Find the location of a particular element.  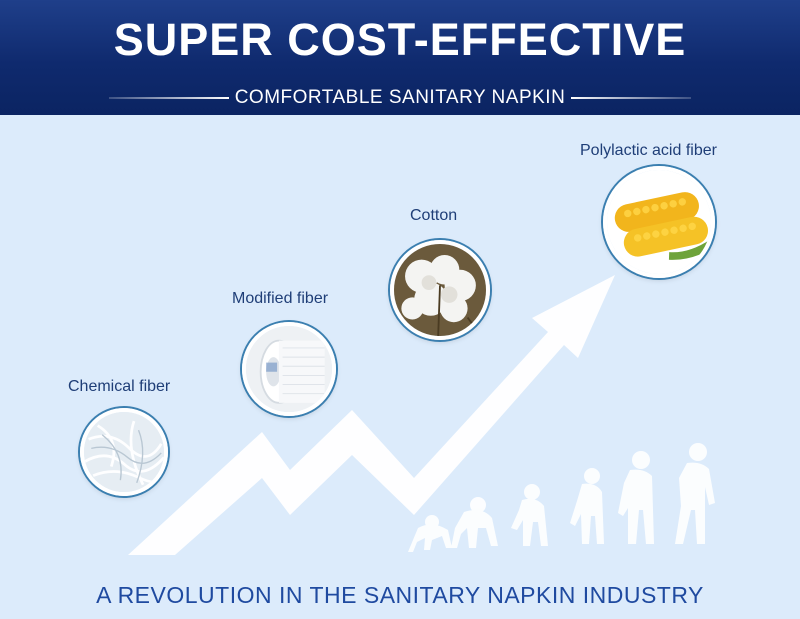

subtitle-divider-left is located at coordinates (168, 98).